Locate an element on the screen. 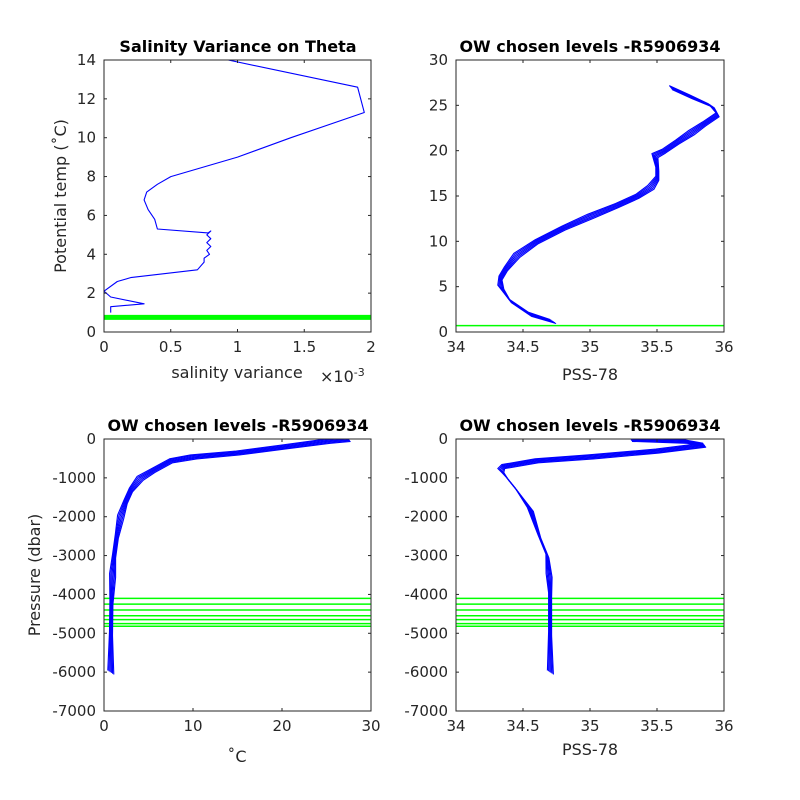 Image resolution: width=800 pixels, height=800 pixels. x-axis-multiplier: ×10⁻³ is located at coordinates (342, 376).